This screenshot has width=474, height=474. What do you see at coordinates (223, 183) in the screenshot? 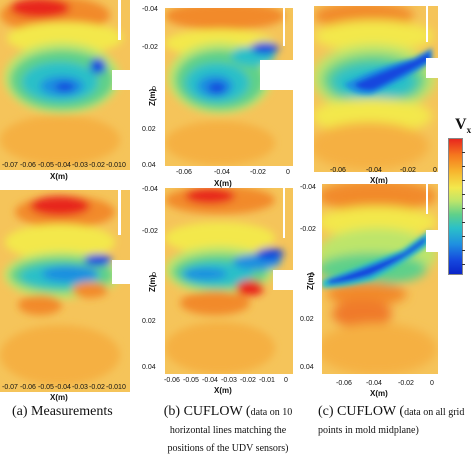
I see `b-top-xlabel: X(m)` at bounding box center [223, 183].